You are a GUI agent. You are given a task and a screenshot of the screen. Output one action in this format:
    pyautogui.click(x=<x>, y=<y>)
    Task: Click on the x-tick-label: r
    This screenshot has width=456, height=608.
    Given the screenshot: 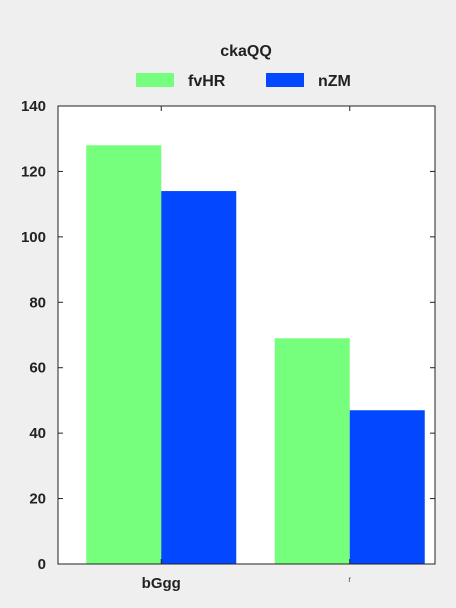 What is the action you would take?
    pyautogui.click(x=349, y=579)
    